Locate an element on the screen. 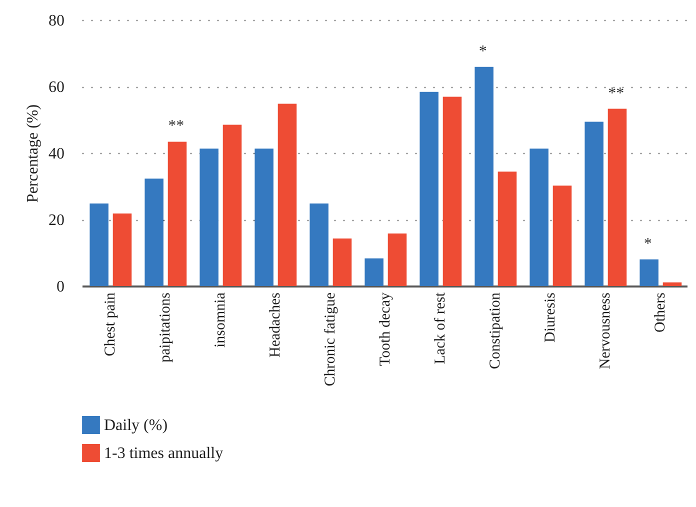  y-tick-label: 80 is located at coordinates (56, 21).